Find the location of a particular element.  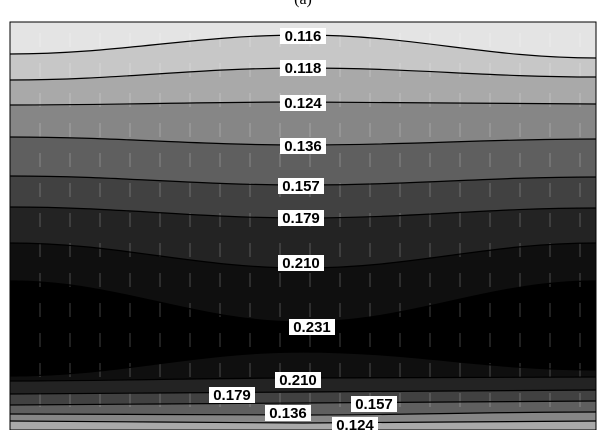

contour-label: 0.116 is located at coordinates (303, 36).